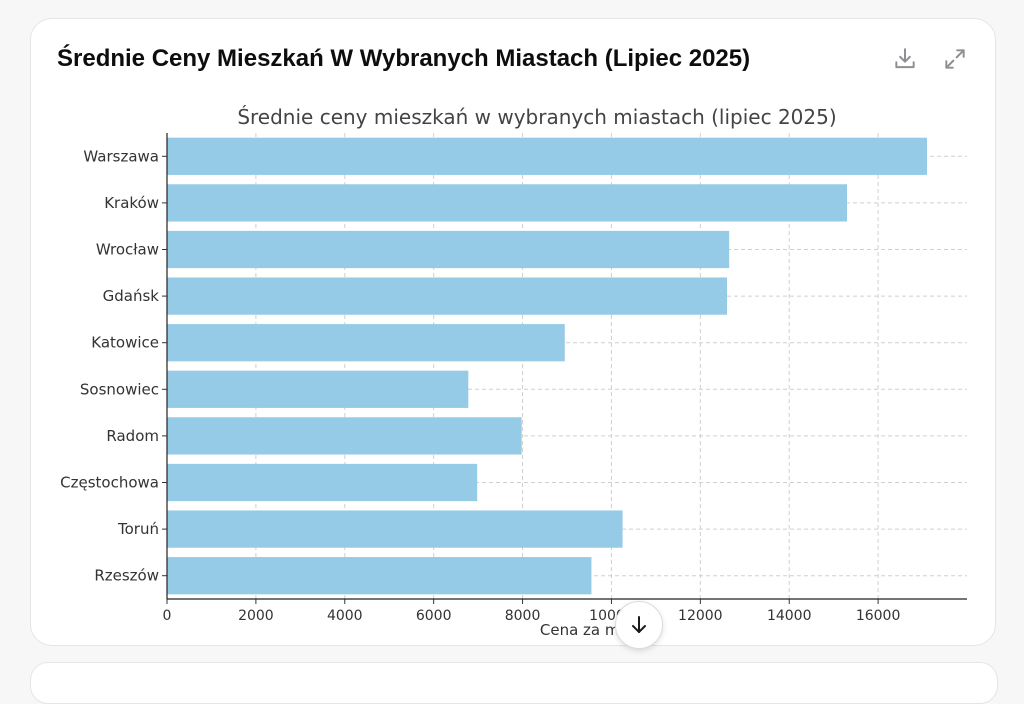 This screenshot has width=1024, height=704. Describe the element at coordinates (119, 389) in the screenshot. I see `y-tick-label: Sosnowiec` at that location.